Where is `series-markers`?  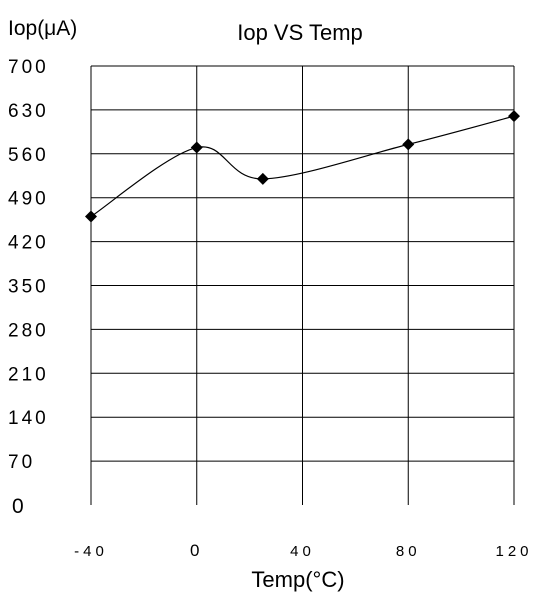
series-markers is located at coordinates (302, 166).